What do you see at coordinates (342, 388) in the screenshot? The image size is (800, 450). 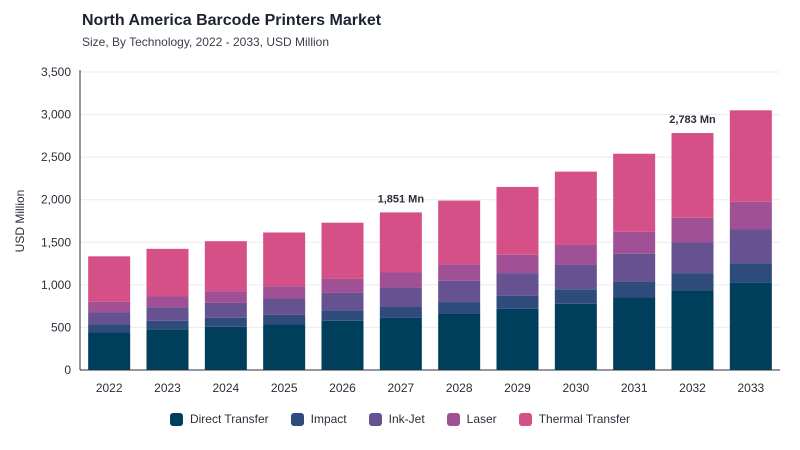 I see `x-tick-label: 2026` at bounding box center [342, 388].